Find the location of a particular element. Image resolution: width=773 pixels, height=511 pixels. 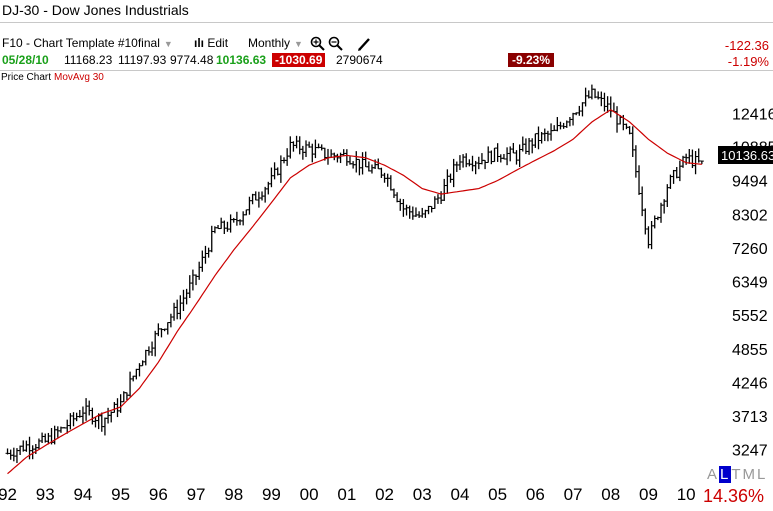

period-label: Monthly is located at coordinates (269, 43).